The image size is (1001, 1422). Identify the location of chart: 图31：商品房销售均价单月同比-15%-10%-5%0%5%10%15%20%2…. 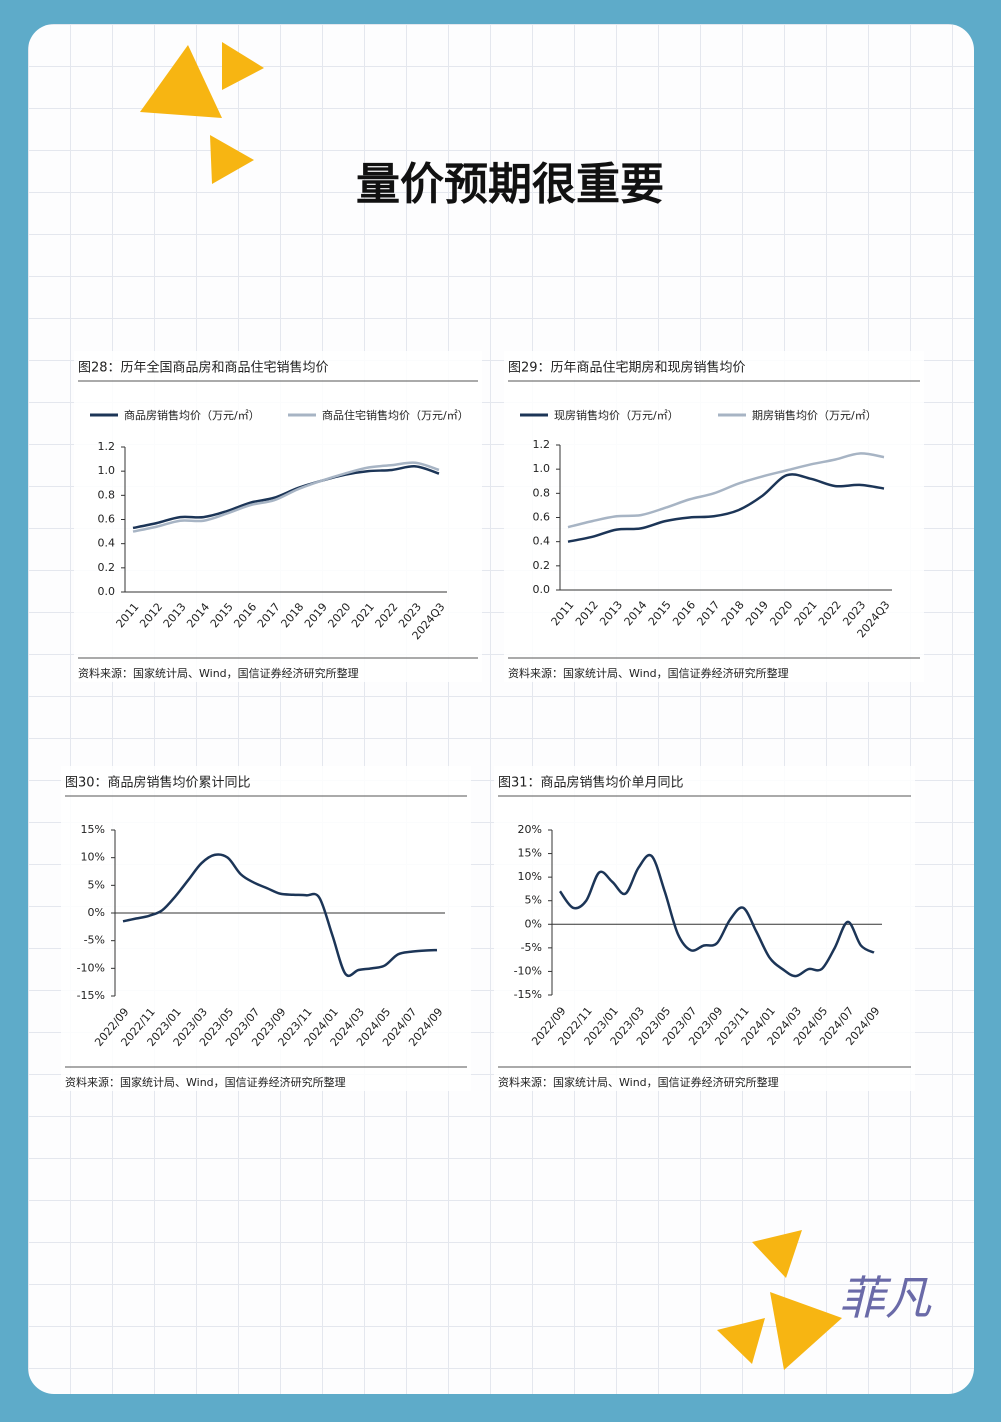
(704, 928).